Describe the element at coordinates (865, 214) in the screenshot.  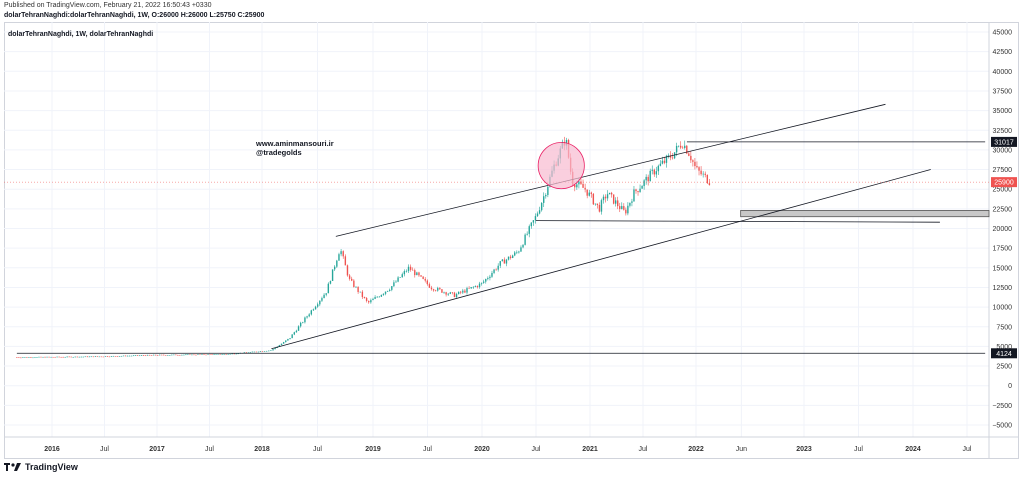
I see `support-zone` at that location.